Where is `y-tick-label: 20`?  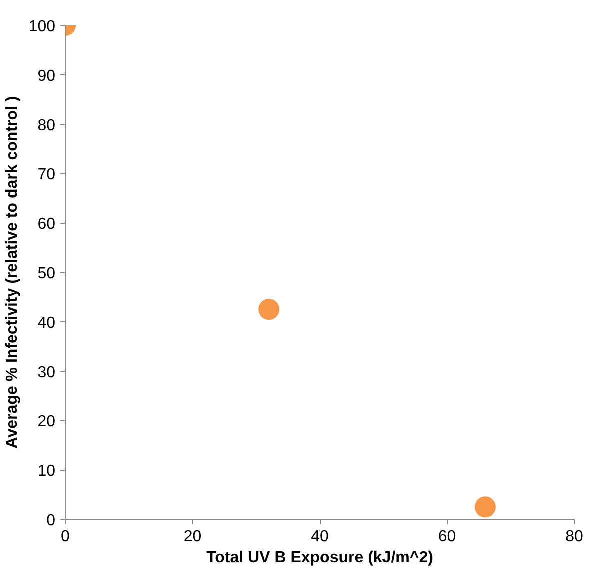 y-tick-label: 20 is located at coordinates (47, 422).